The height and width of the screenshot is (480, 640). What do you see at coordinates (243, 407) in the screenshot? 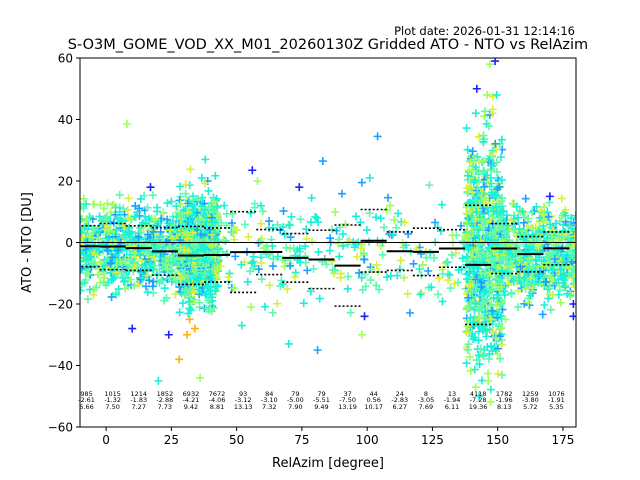
I see `bin-std-label: 13.13` at bounding box center [243, 407].